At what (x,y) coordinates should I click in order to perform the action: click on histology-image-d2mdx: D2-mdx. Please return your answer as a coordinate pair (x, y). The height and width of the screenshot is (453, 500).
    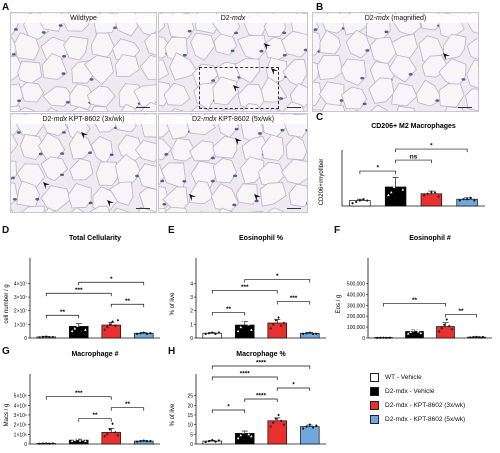
    Looking at the image, I should click on (233, 62).